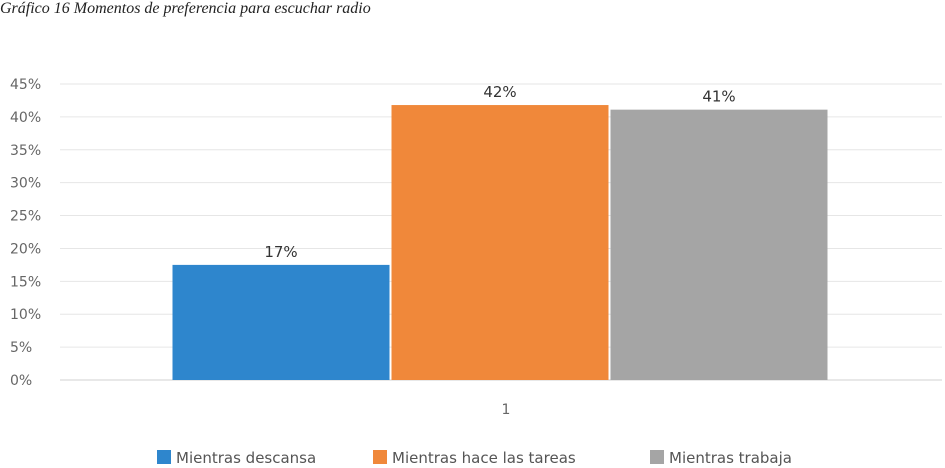  Describe the element at coordinates (25, 151) in the screenshot. I see `y-tick-label: 35%` at that location.